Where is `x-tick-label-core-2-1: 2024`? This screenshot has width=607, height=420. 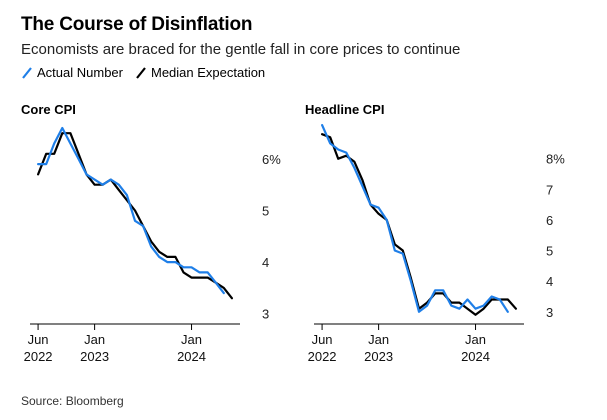
x-tick-label-core-2-1: 2024 is located at coordinates (191, 356).